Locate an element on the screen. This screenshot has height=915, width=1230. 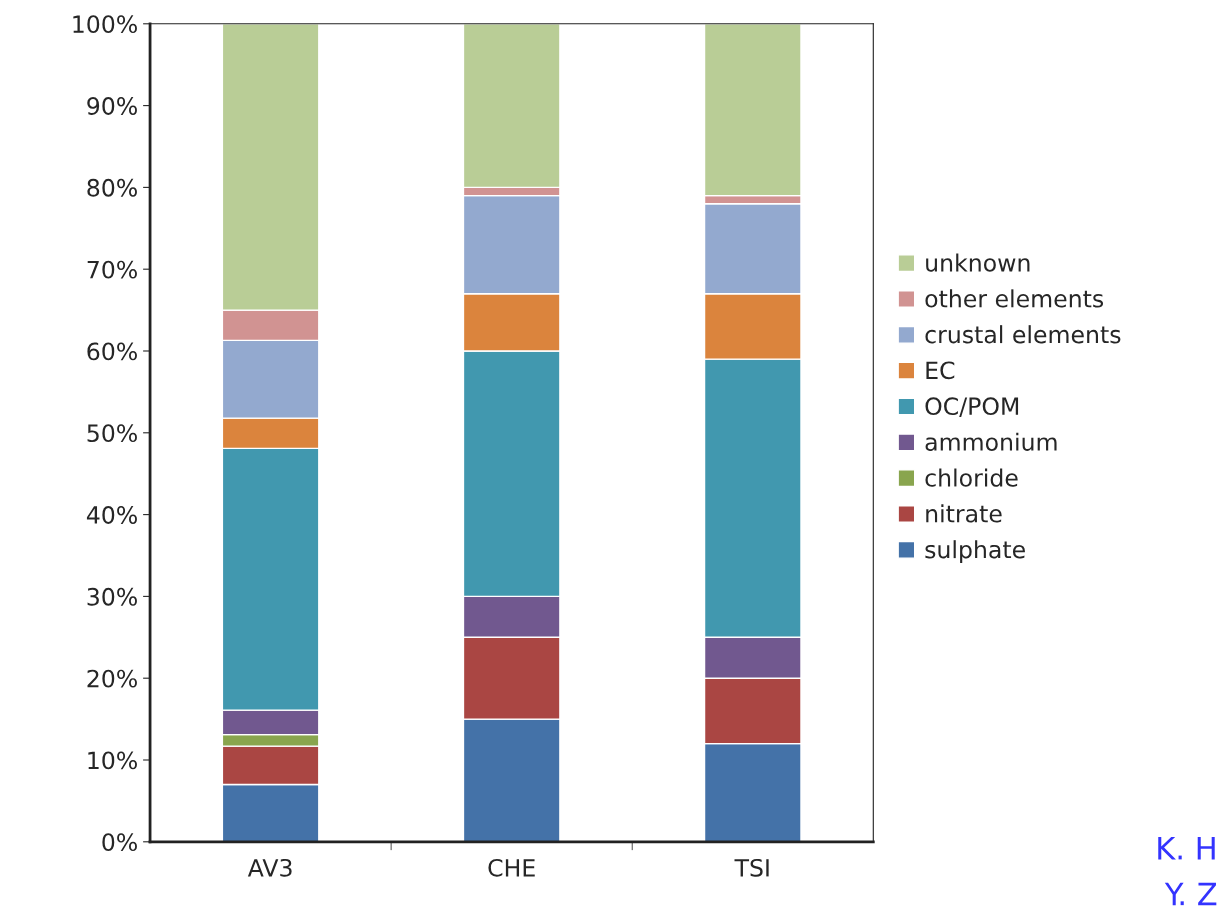
legend-label: chloride is located at coordinates (971, 477).